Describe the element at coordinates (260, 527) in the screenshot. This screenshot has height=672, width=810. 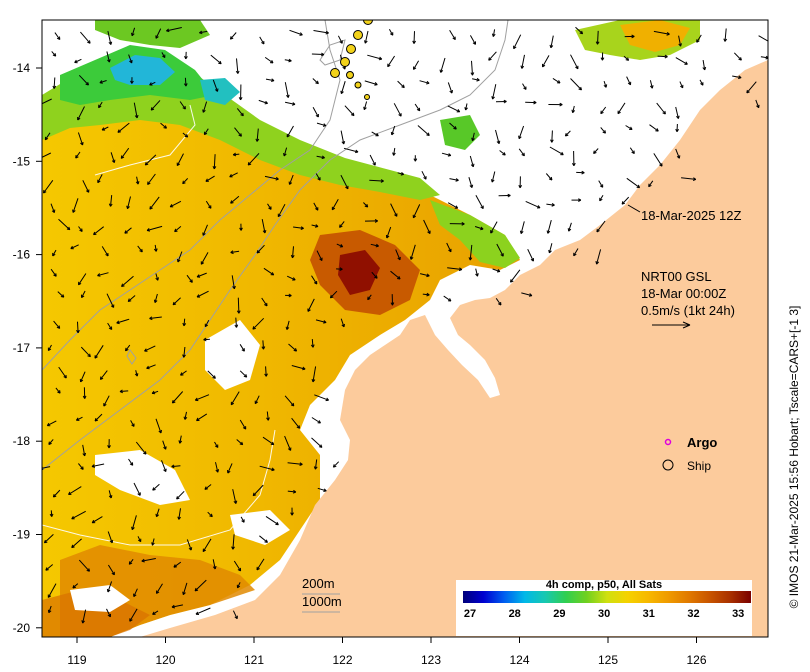
I see `gap-south-east` at that location.